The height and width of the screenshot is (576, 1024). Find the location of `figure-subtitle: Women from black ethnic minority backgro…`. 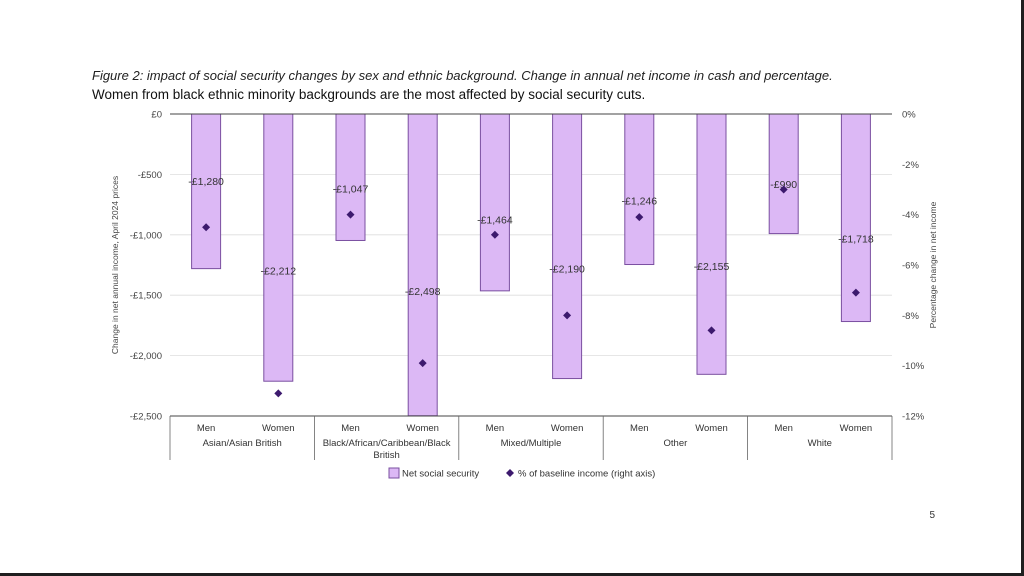

figure-subtitle: Women from black ethnic minority backgro… is located at coordinates (369, 94).